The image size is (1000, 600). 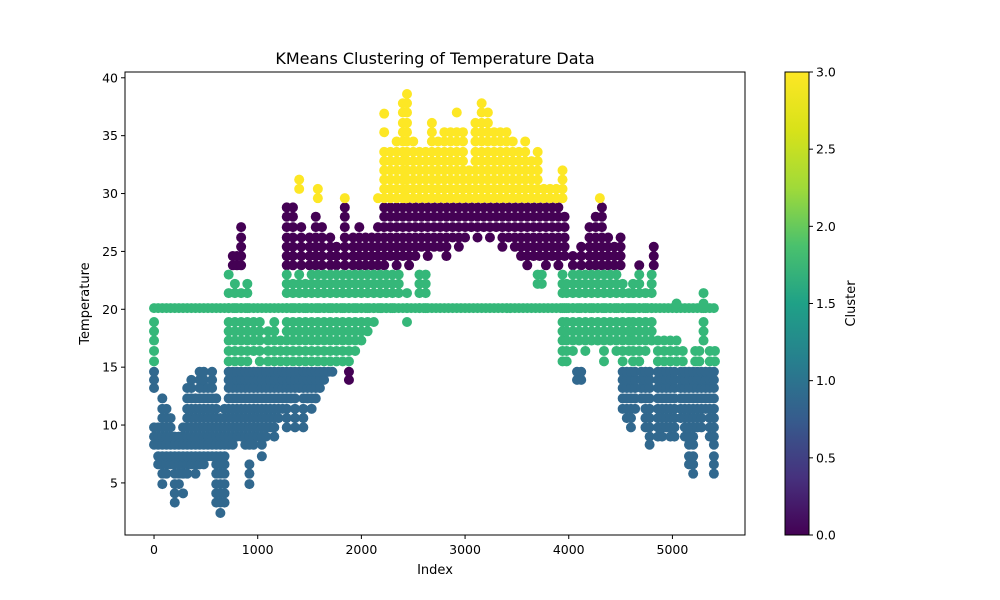 I want to click on y-tick-label: 30, so click(x=110, y=193).